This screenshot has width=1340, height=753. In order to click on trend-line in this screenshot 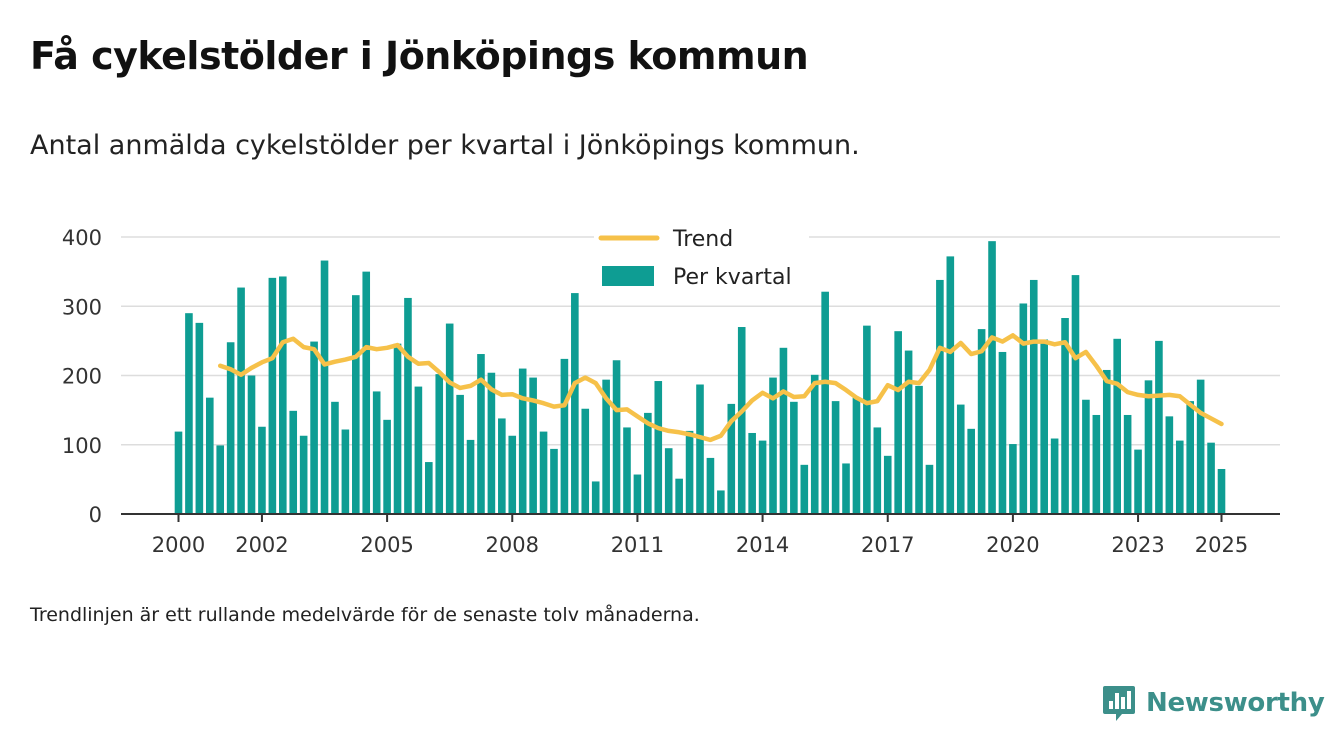, I will do `click(720, 388)`.